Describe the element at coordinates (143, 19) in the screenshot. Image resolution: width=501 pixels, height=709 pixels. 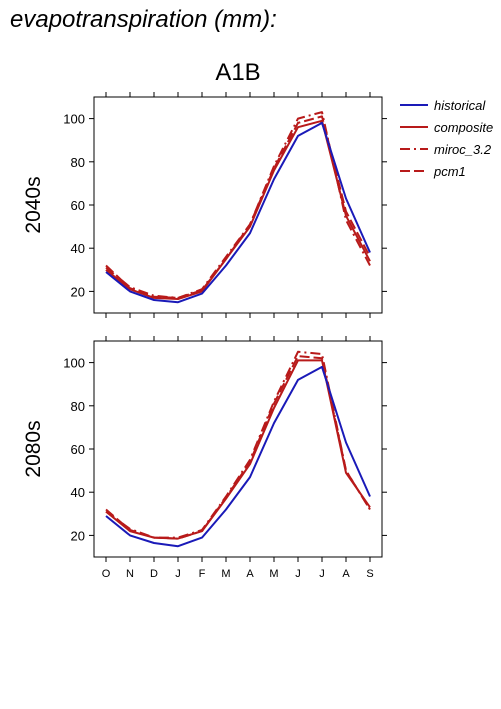
I see `page-title: evapotranspiration (mm):` at that location.